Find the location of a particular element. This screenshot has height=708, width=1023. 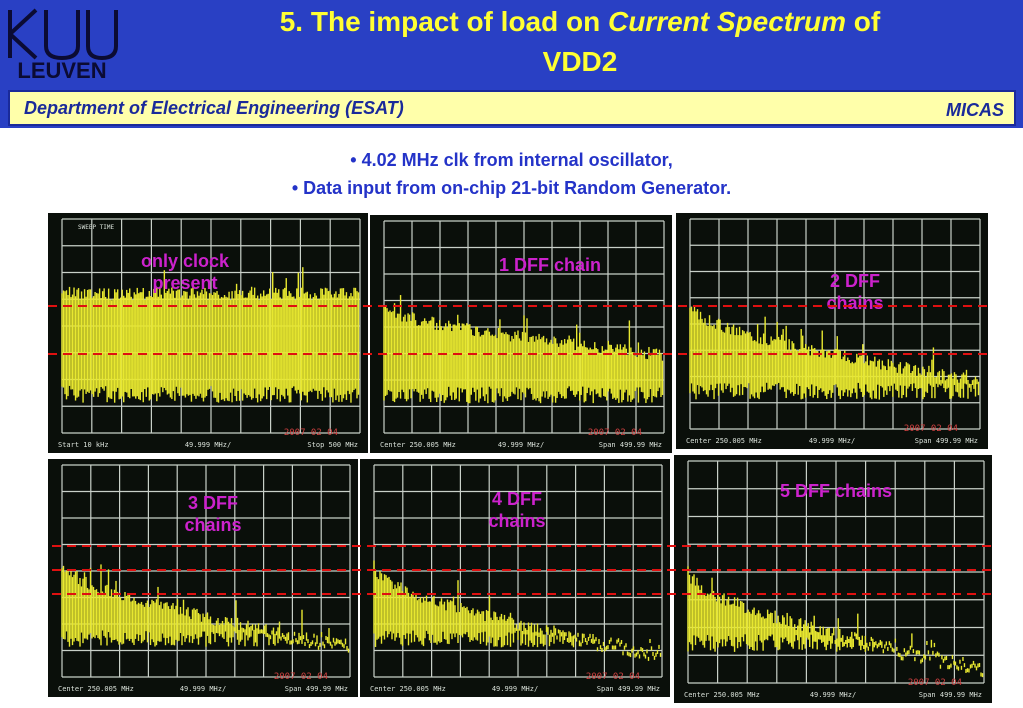

panel-label: only clock present is located at coordinates (185, 272).